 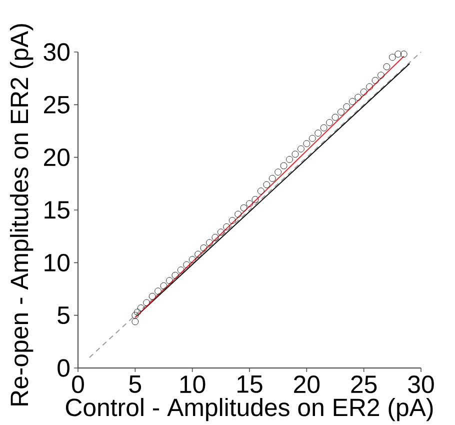 What do you see at coordinates (250, 384) in the screenshot?
I see `x-tick-label: 15` at bounding box center [250, 384].